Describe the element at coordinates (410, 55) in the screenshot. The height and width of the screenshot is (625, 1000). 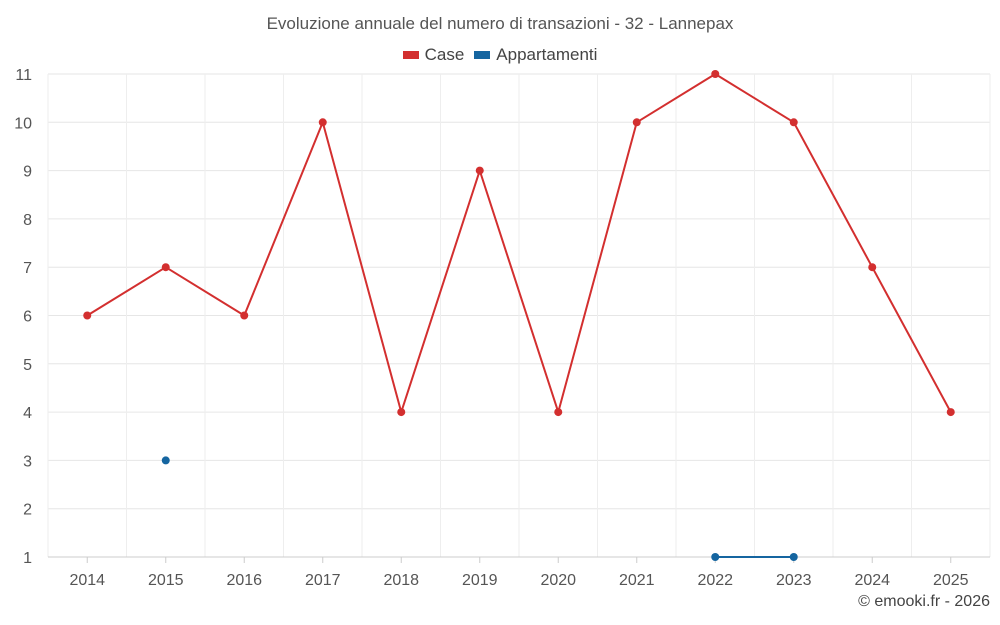
I see `legend-swatch-case` at that location.